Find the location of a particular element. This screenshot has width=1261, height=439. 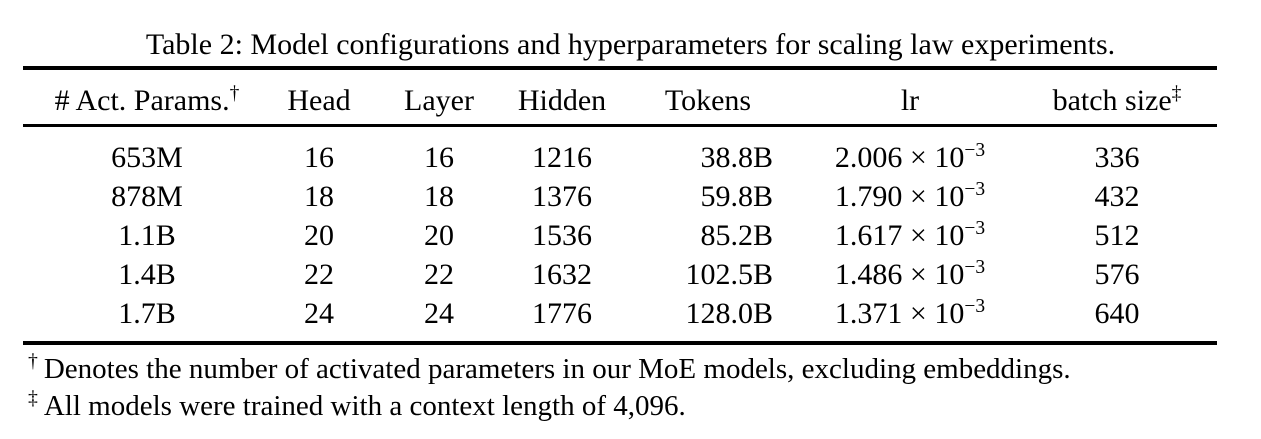

cell-batch-size: 512 is located at coordinates (1117, 235).